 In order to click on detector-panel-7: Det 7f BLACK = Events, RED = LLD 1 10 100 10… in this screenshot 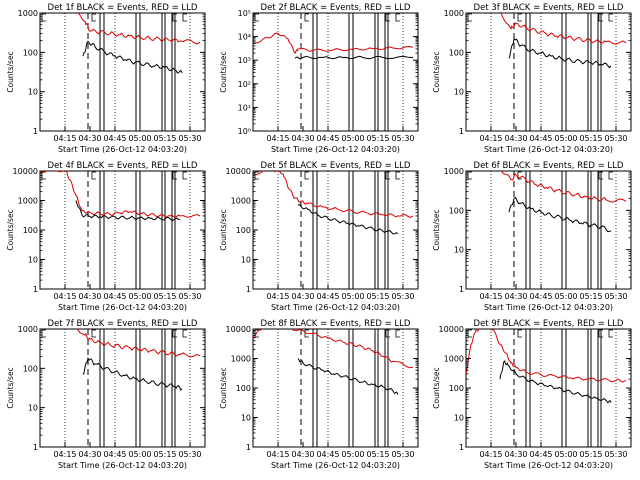, I will do `click(106, 394)`.